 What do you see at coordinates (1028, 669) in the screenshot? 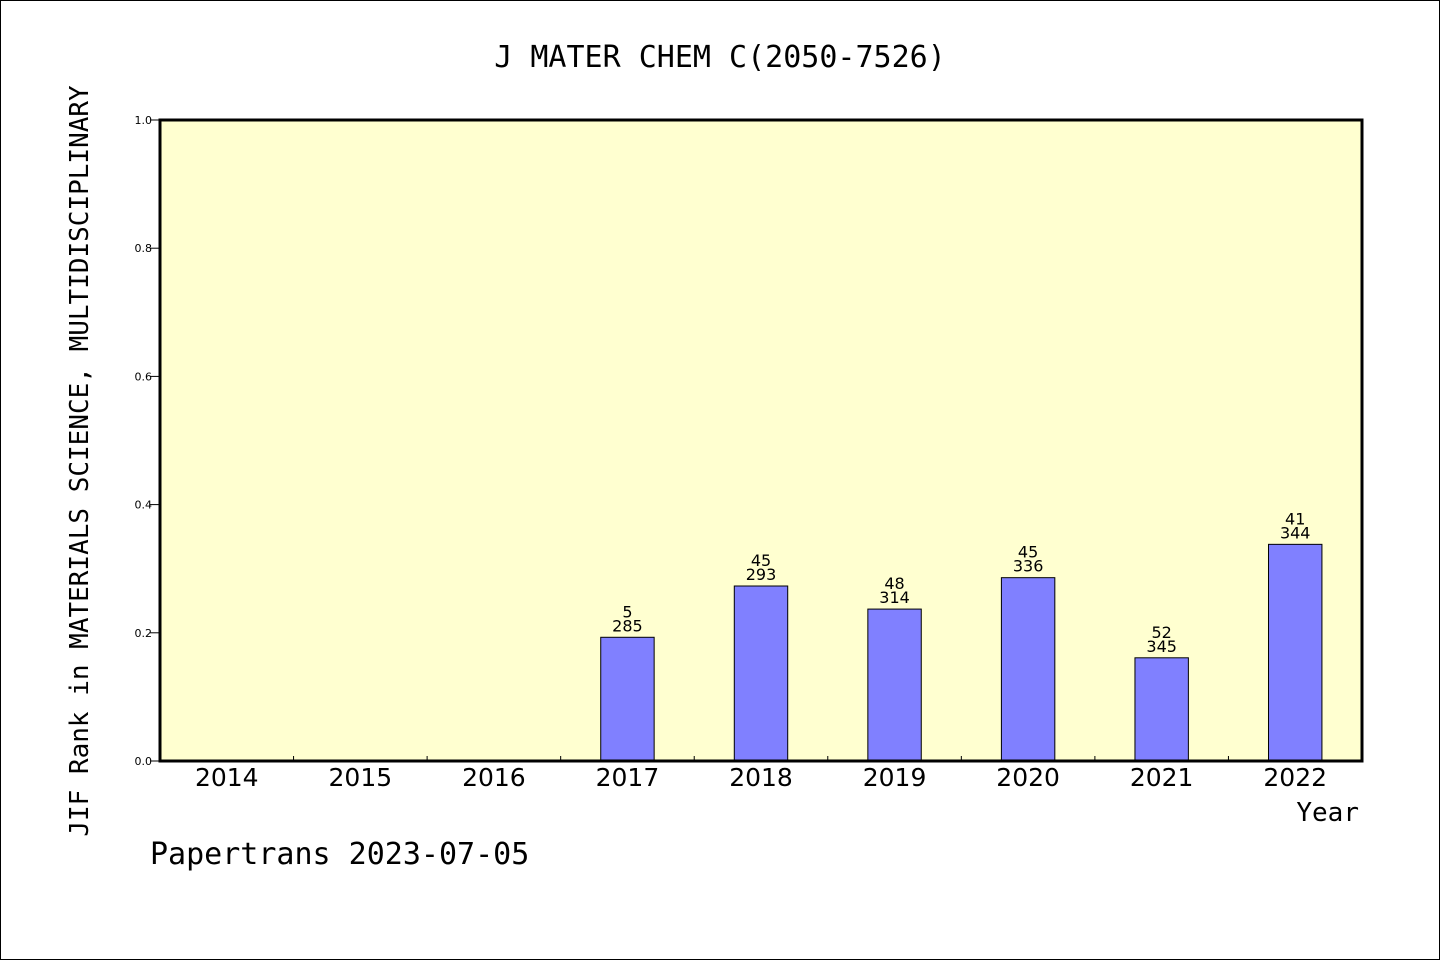
I see `bar-2020` at bounding box center [1028, 669].